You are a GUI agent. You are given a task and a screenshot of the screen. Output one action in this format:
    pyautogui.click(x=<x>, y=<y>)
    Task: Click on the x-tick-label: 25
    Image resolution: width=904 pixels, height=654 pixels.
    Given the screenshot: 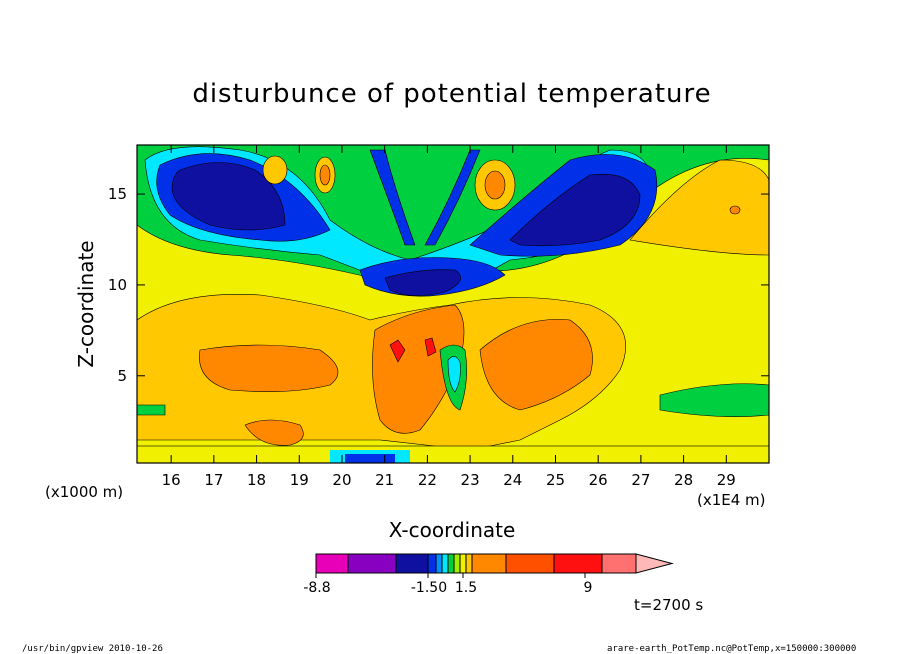 What is the action you would take?
    pyautogui.click(x=555, y=480)
    